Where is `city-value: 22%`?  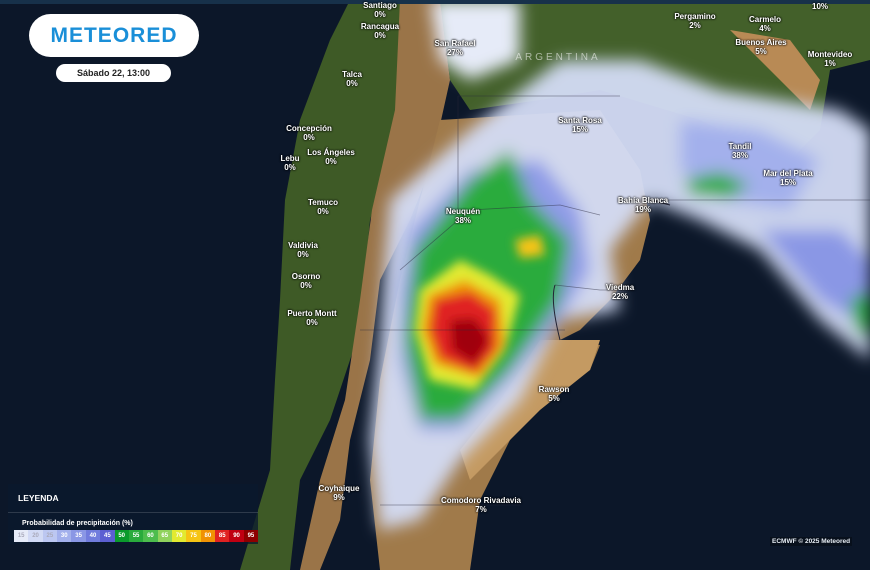
city-value: 22% is located at coordinates (619, 296).